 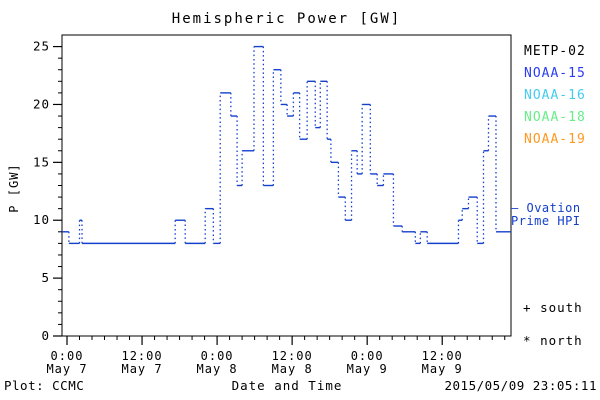 I want to click on generated-timestamp: 2015/05/09 23:05:11, so click(x=520, y=385).